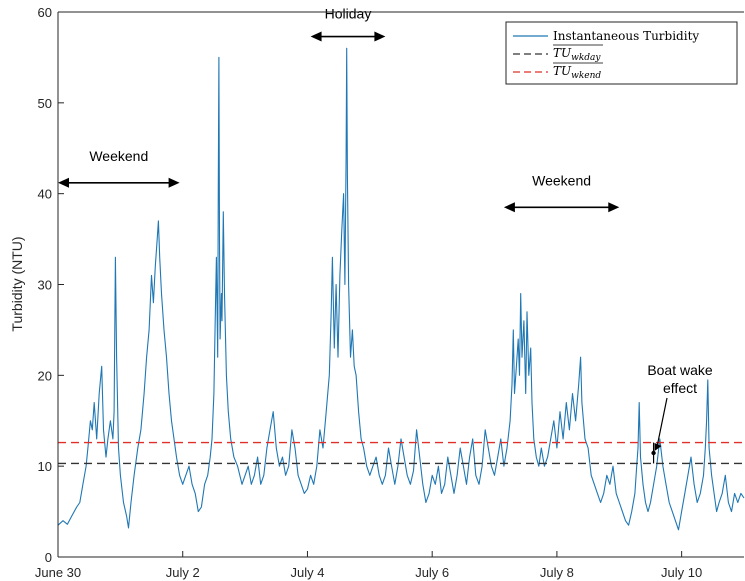 This screenshot has width=745, height=581. I want to click on legend-wkday-main: TU, so click(562, 53).